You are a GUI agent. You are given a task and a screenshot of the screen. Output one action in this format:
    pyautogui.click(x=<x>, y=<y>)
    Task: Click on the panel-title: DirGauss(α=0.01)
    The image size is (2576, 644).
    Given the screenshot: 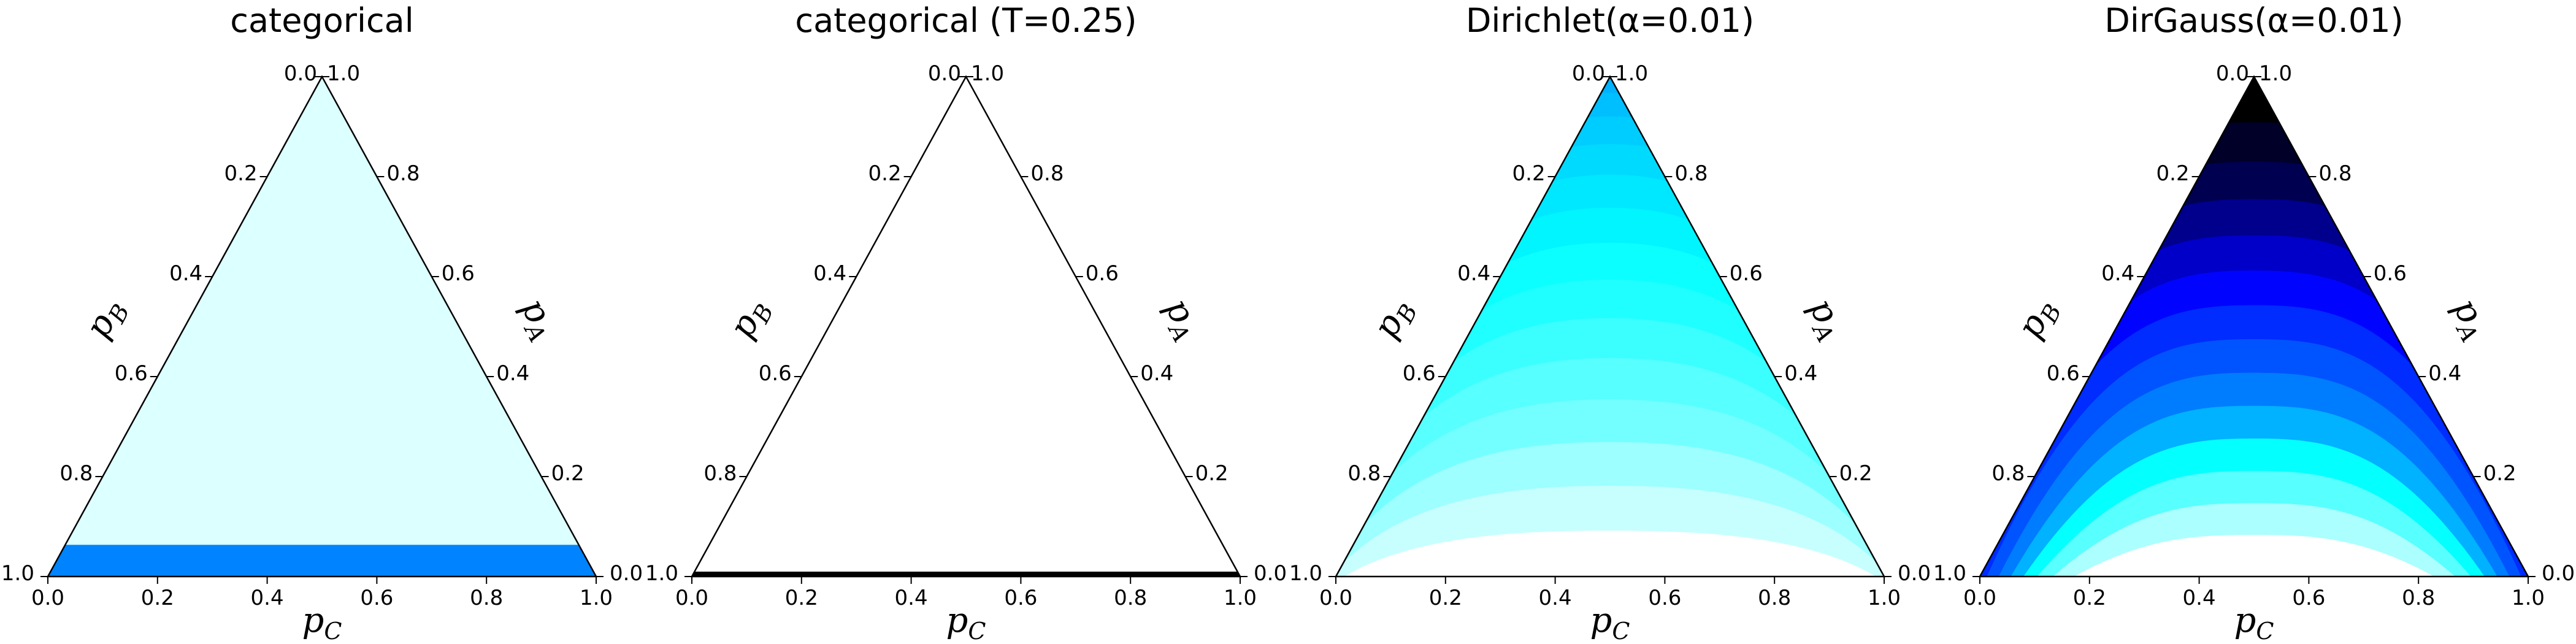 What is the action you would take?
    pyautogui.click(x=2253, y=20)
    